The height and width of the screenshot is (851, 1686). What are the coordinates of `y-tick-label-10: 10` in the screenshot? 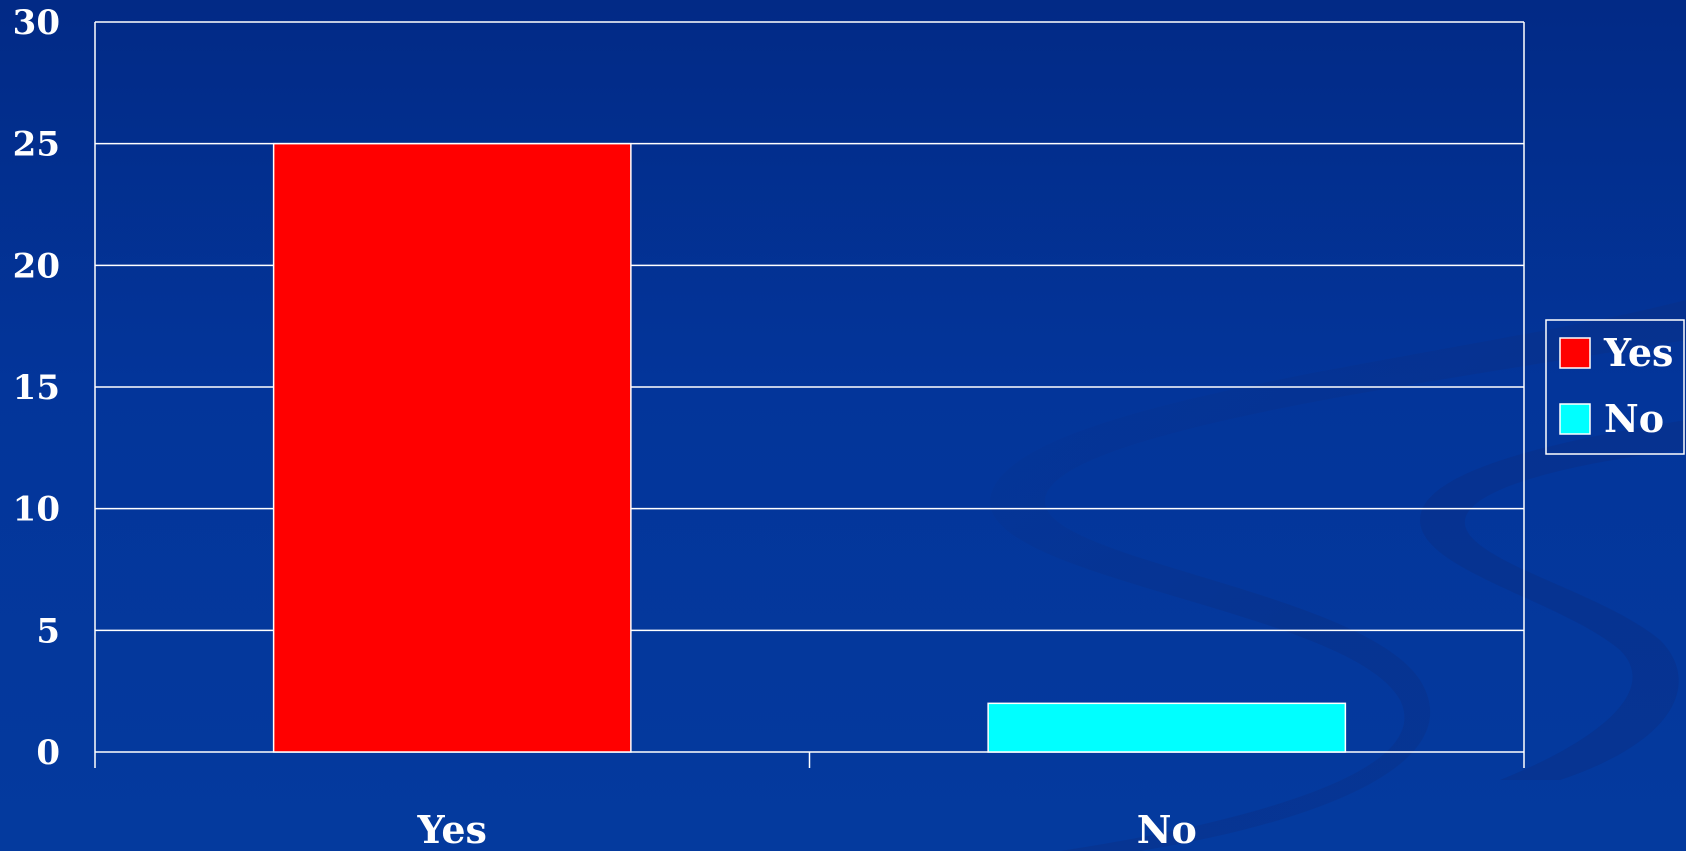 It's located at (36, 510).